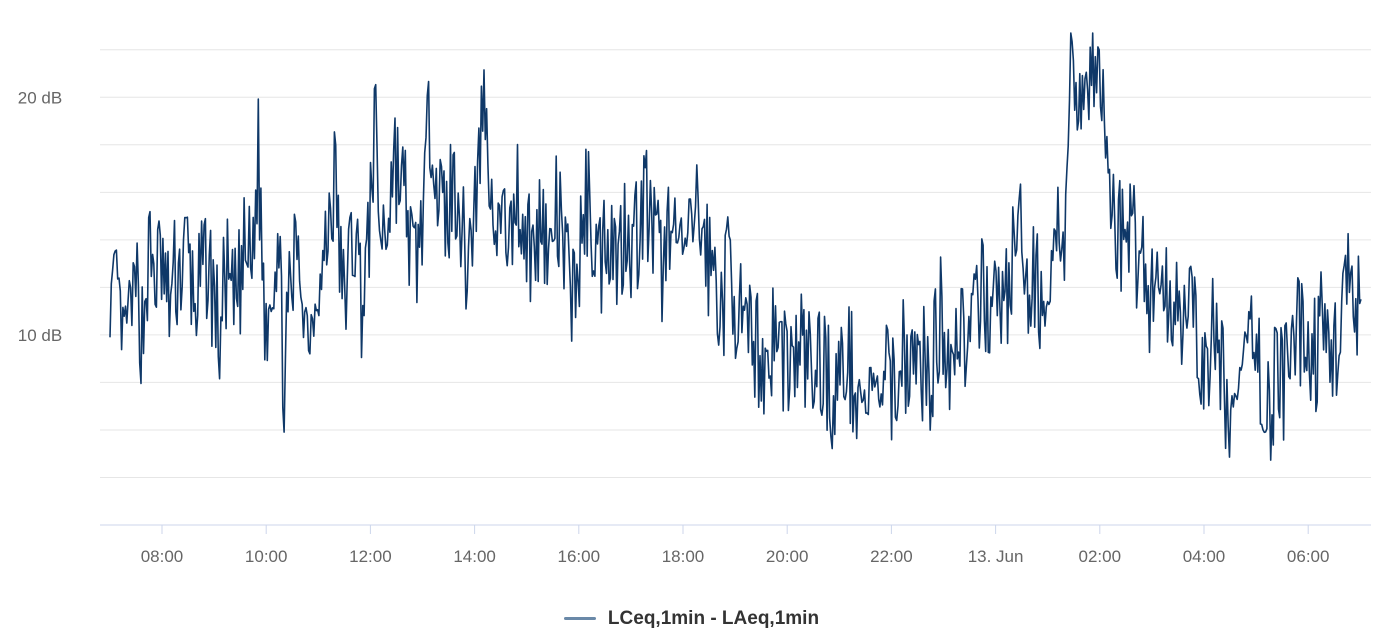  Describe the element at coordinates (787, 556) in the screenshot. I see `x-tick-label: 20:00` at that location.